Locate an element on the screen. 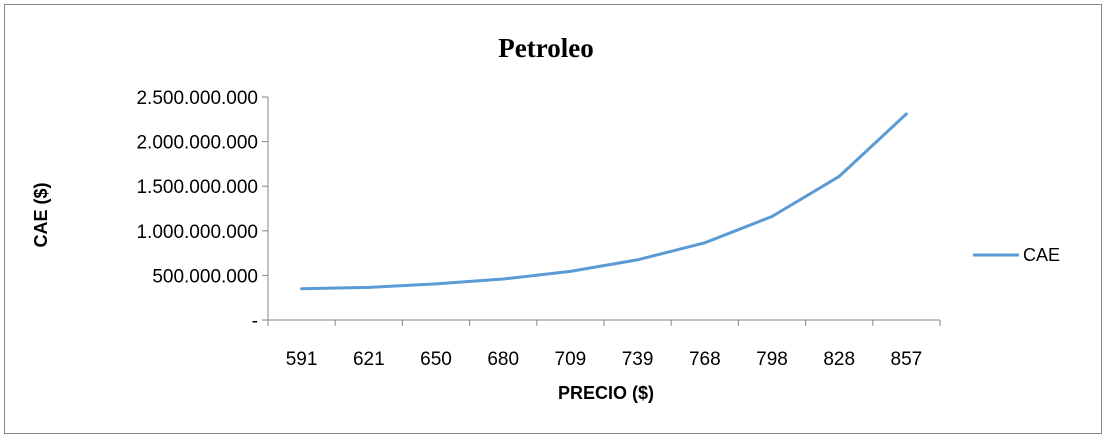 The width and height of the screenshot is (1108, 440). y-tick-label: - is located at coordinates (255, 321).